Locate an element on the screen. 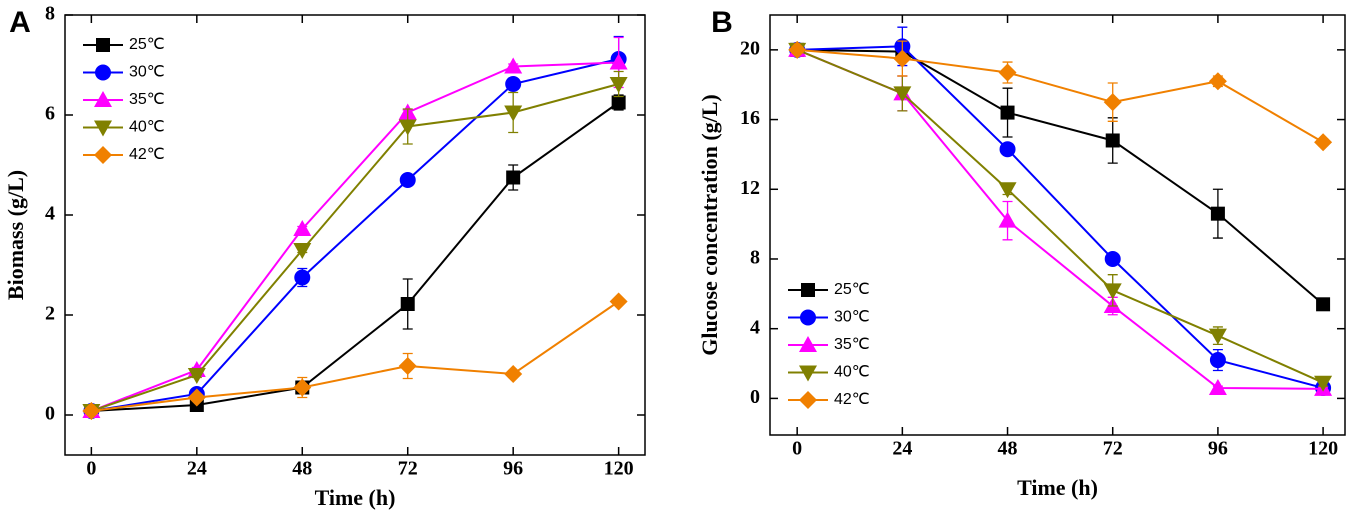  x-tick-label: 0 is located at coordinates (797, 449).